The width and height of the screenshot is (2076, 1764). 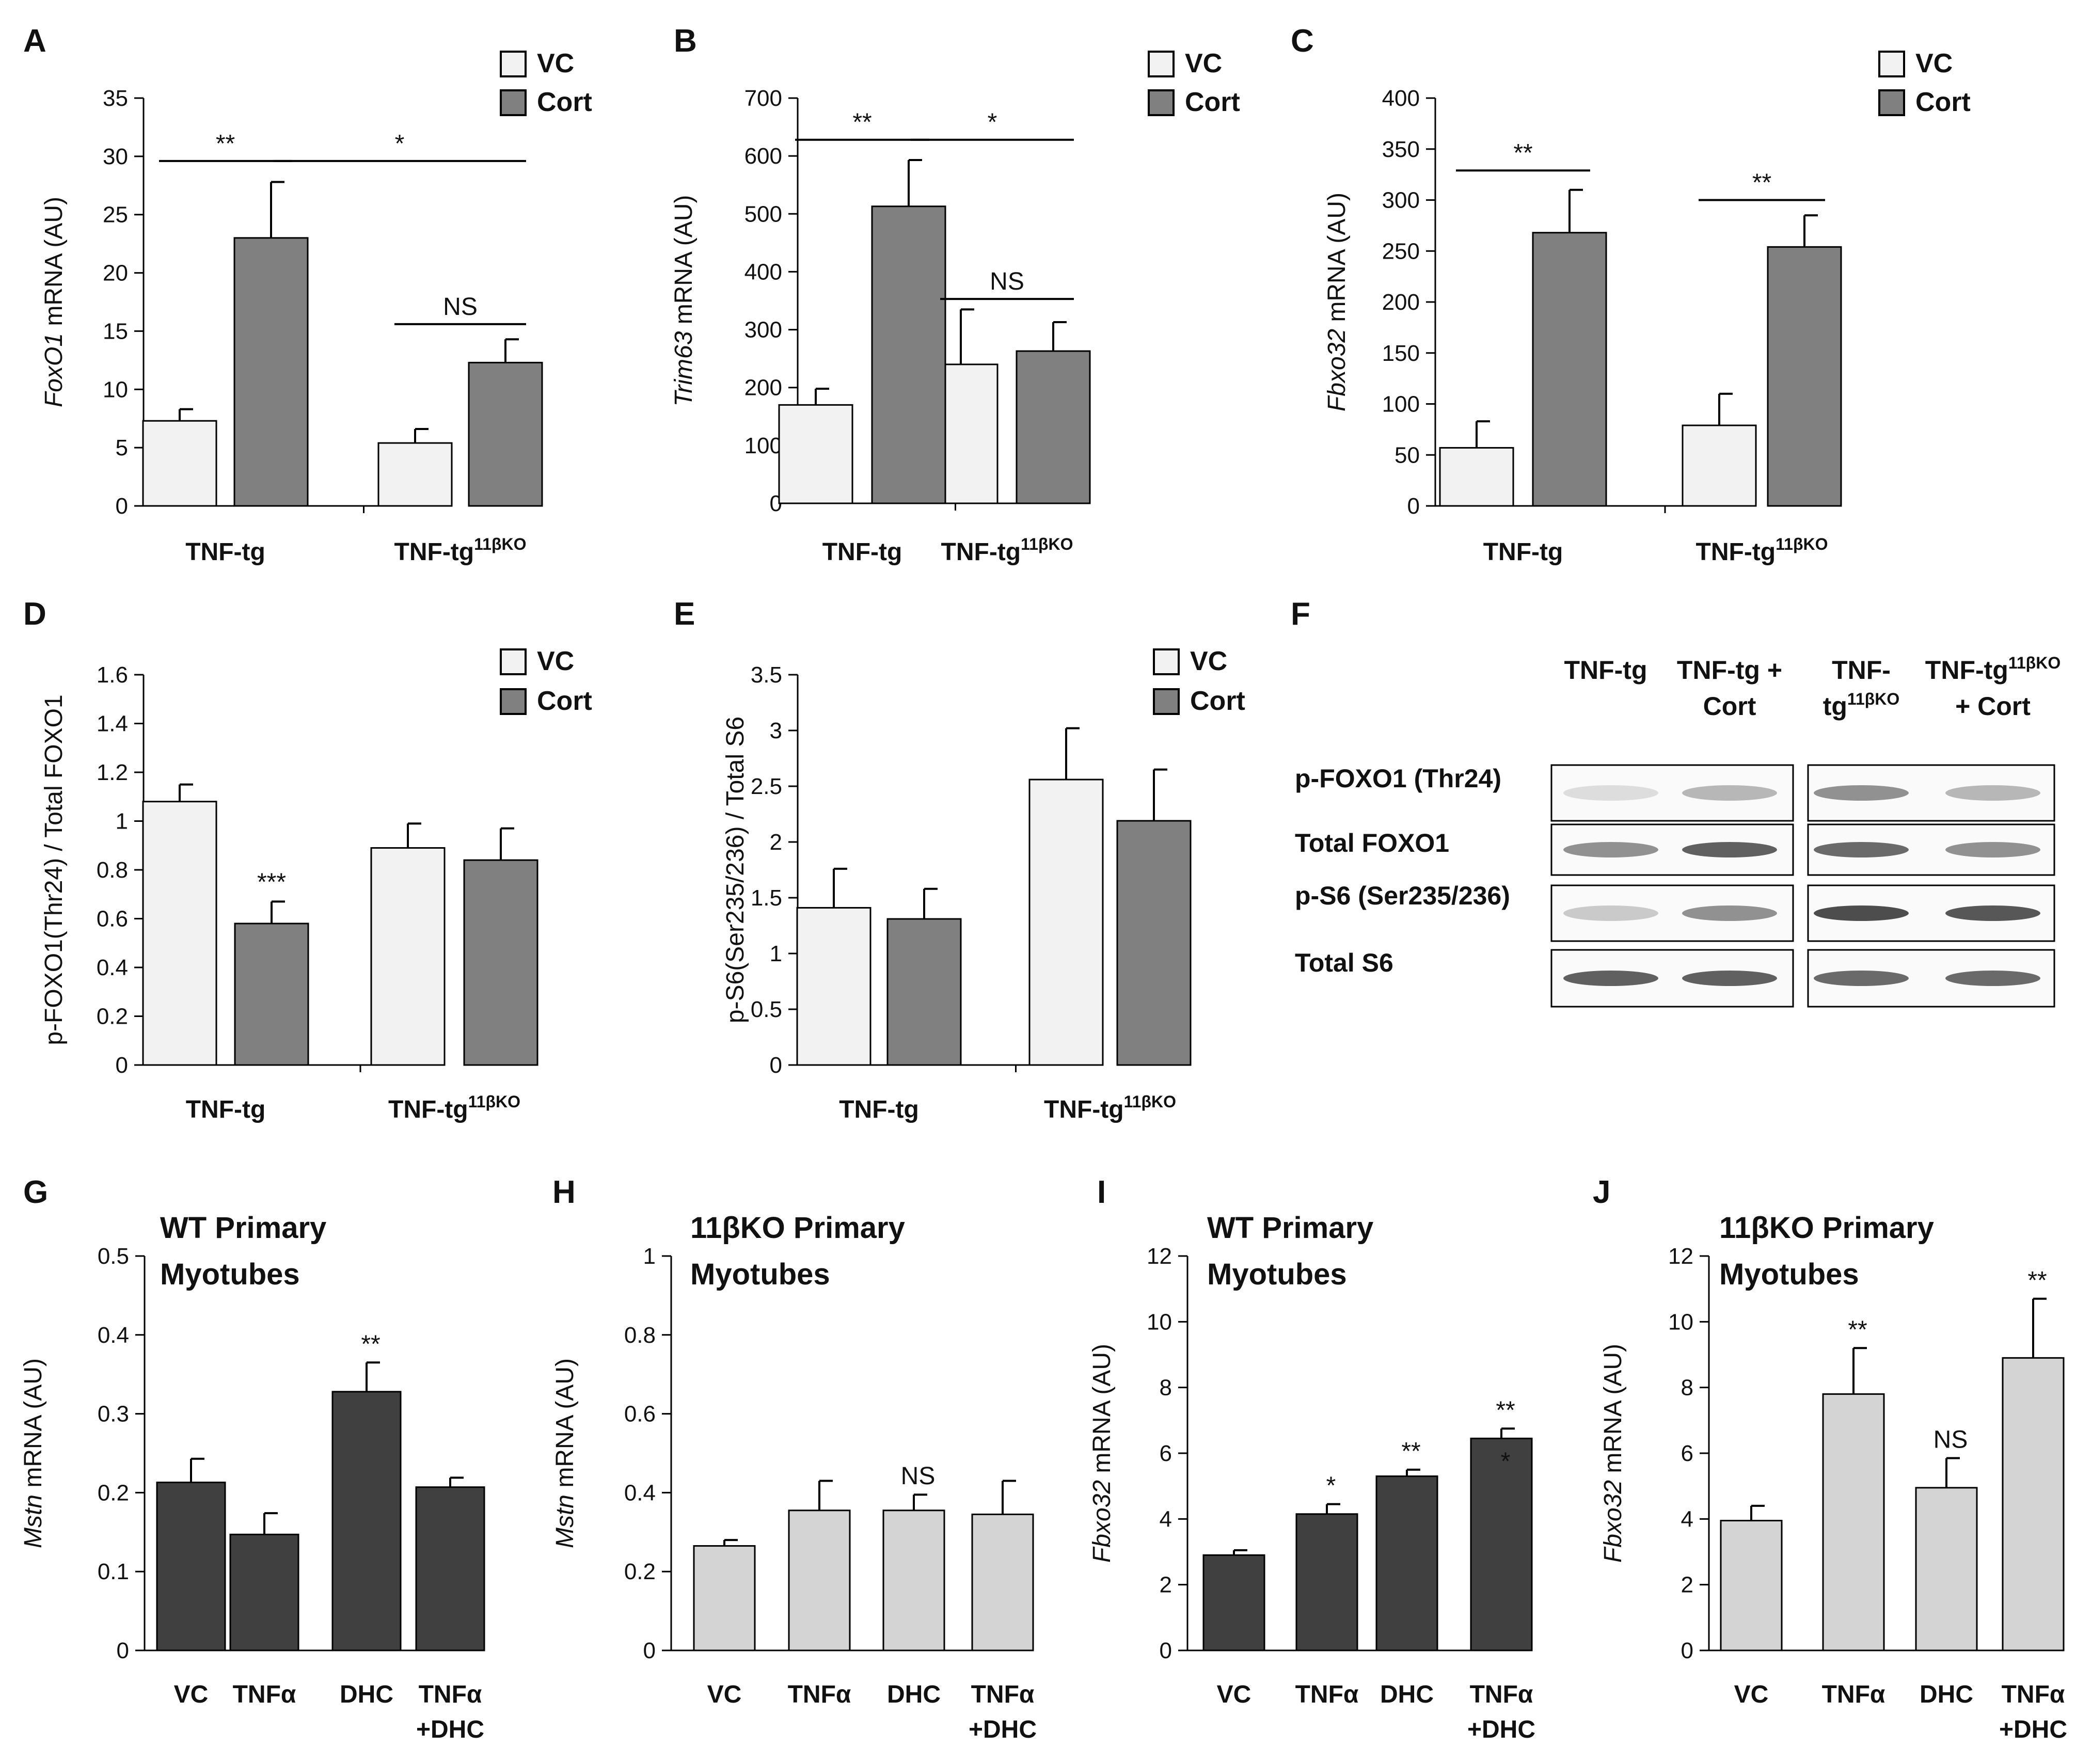 I want to click on y-tick-label: 1.2, so click(x=112, y=772).